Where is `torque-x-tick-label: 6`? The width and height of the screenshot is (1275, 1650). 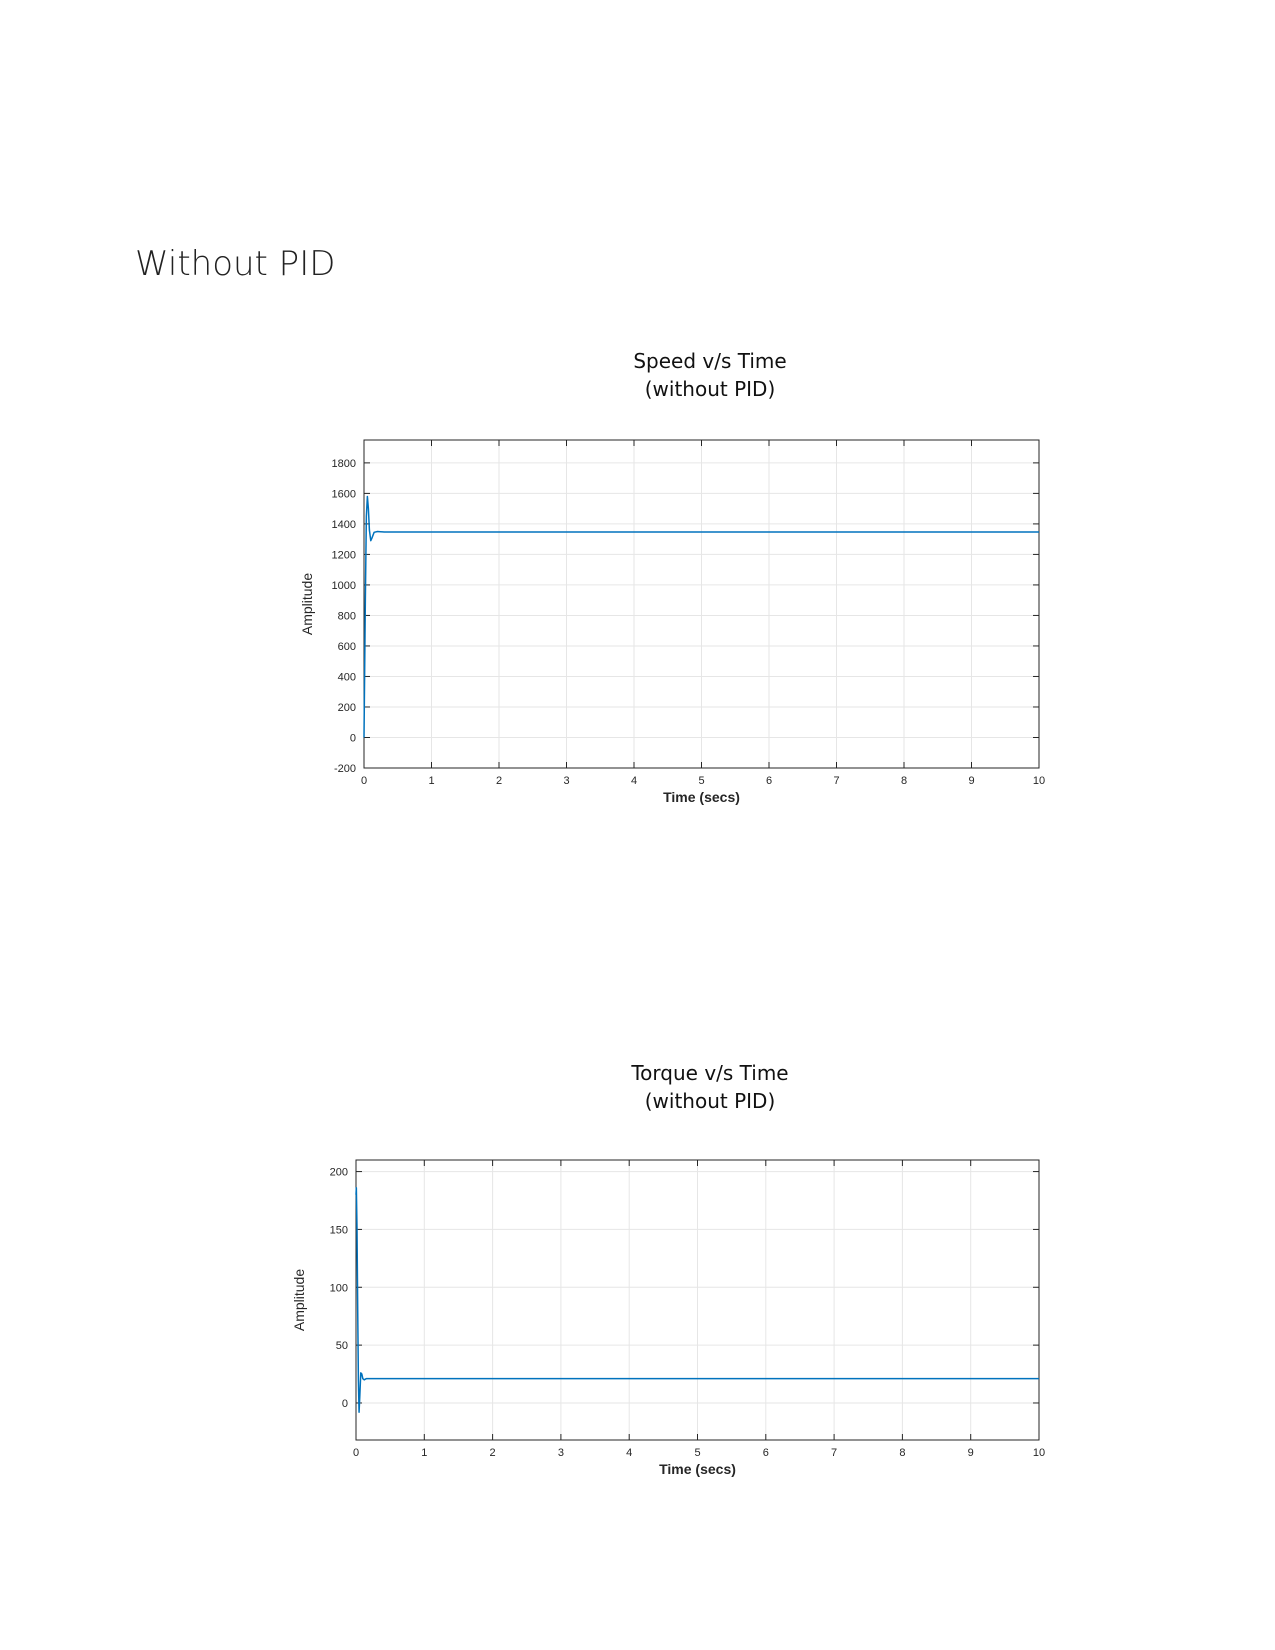
torque-x-tick-label: 6 is located at coordinates (766, 1453).